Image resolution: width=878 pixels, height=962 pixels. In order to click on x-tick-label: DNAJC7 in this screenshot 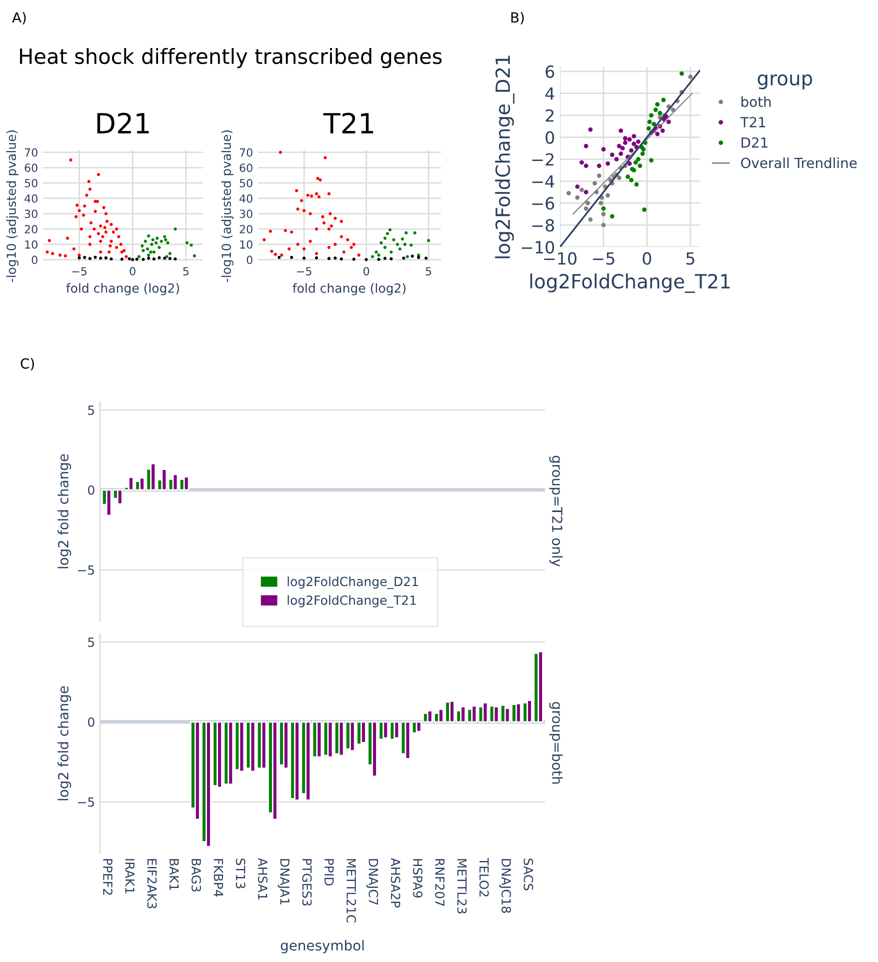, I will do `click(372, 882)`.